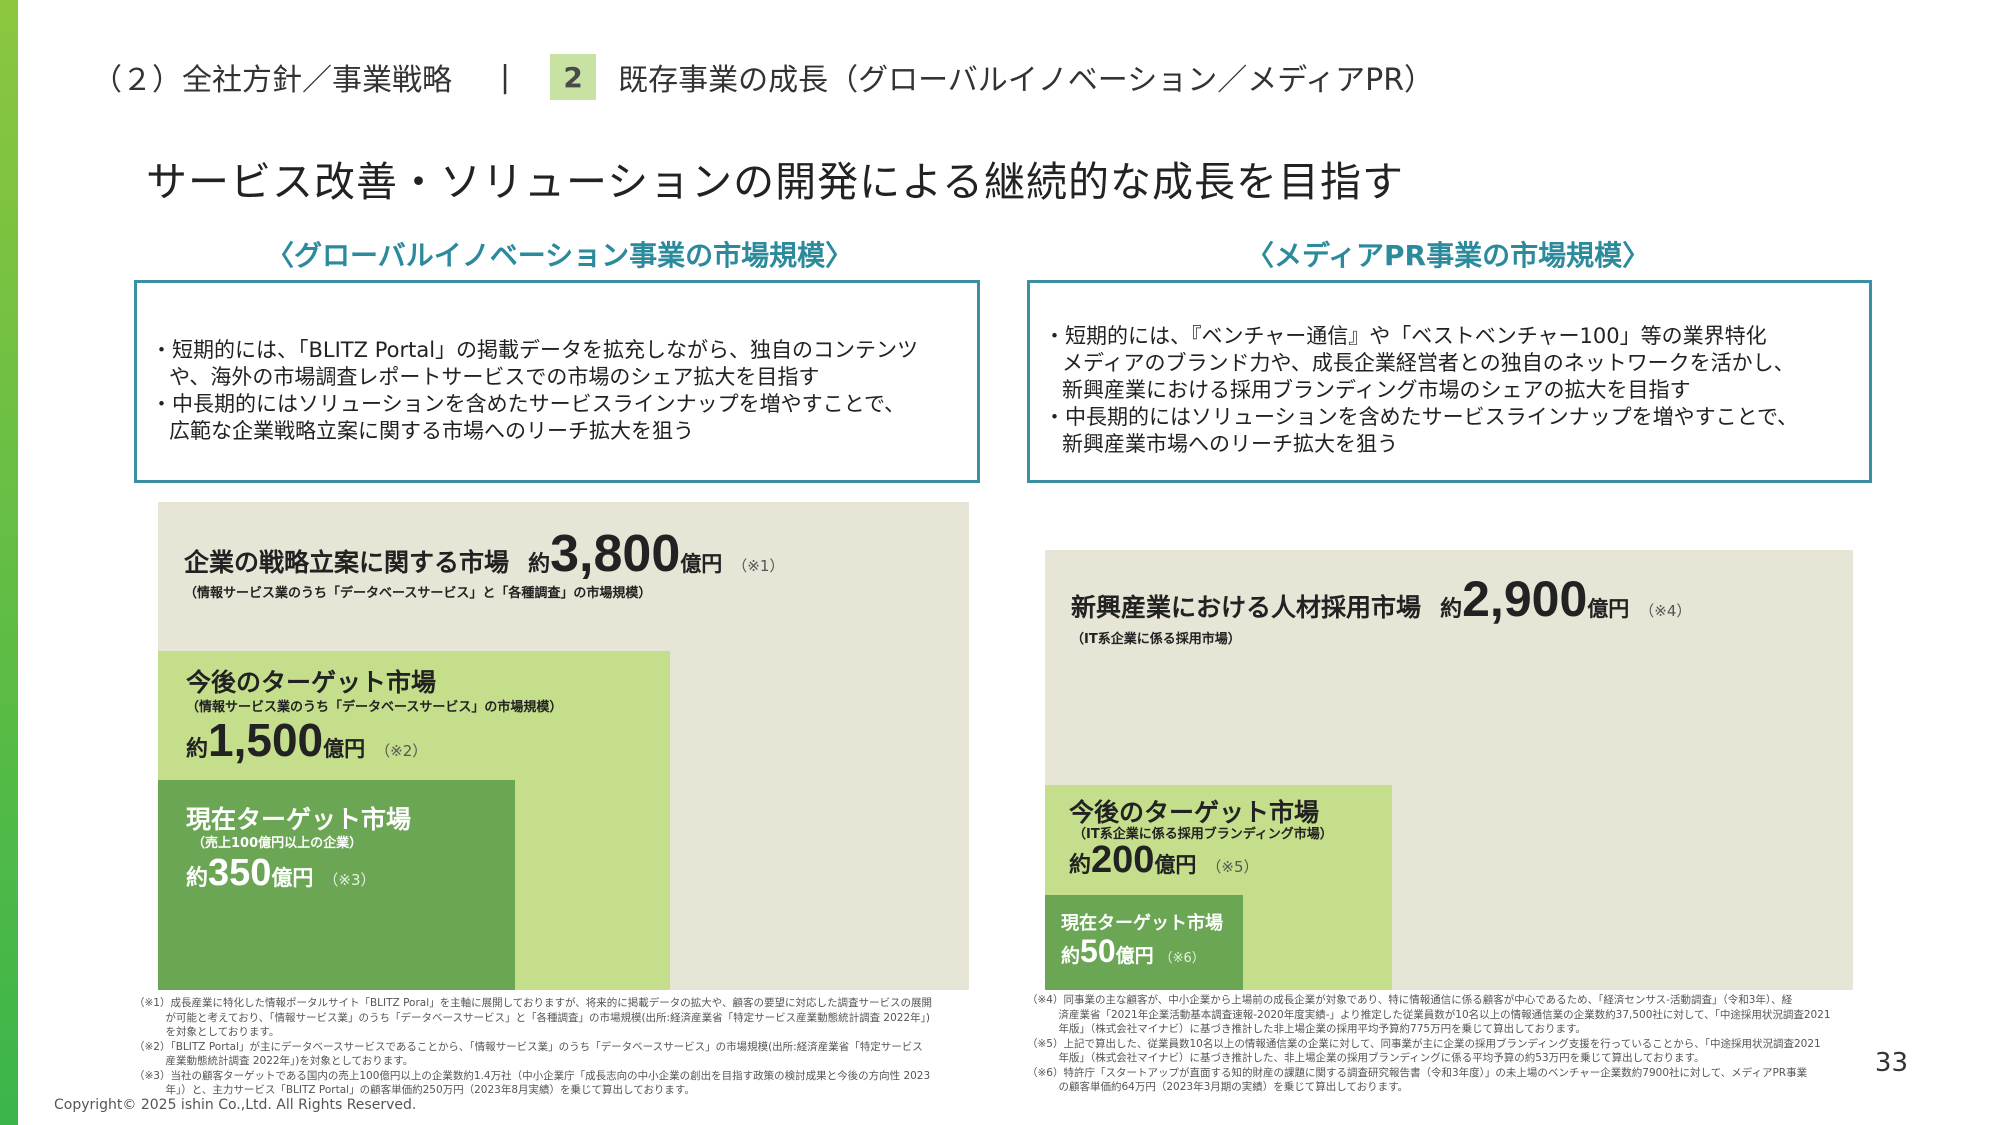  What do you see at coordinates (266, 740) in the screenshot?
I see `left-future-value: 1,500` at bounding box center [266, 740].